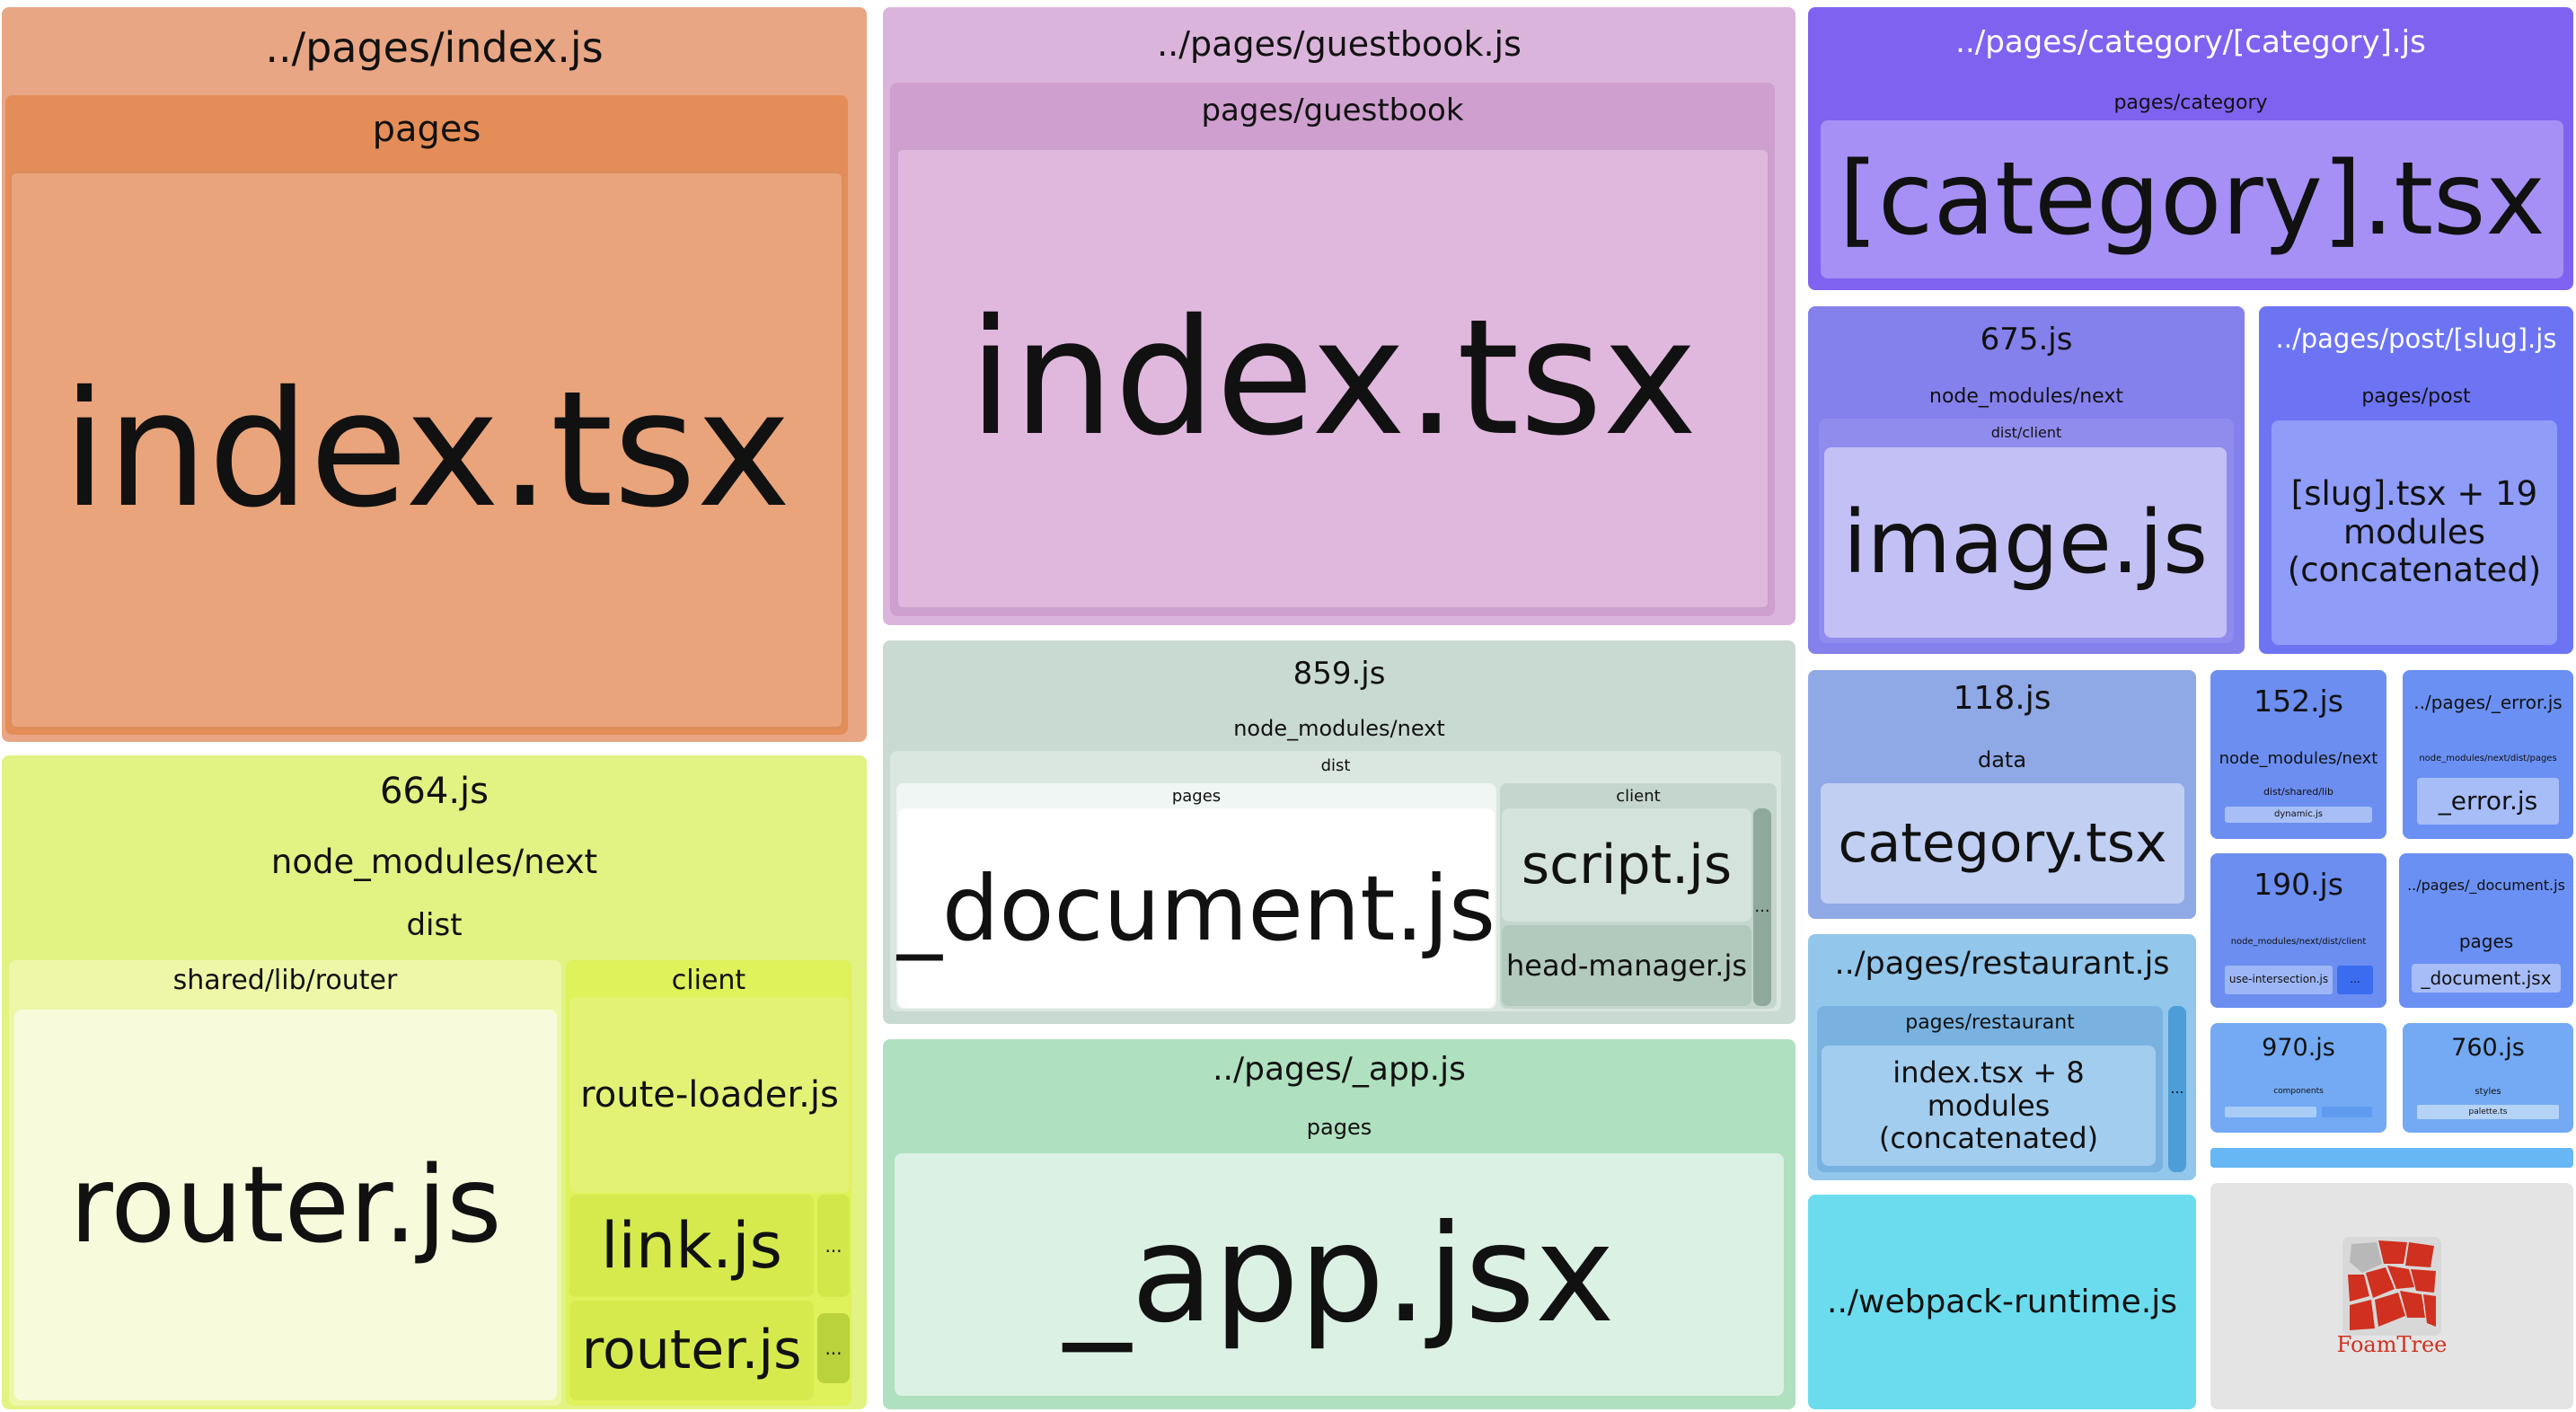  I want to click on module-index-tsx: index.tsx, so click(426, 450).